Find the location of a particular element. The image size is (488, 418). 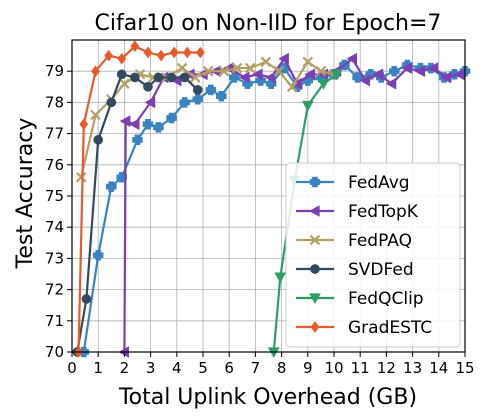

legend-label-gradestc: GradESTC is located at coordinates (390, 328).